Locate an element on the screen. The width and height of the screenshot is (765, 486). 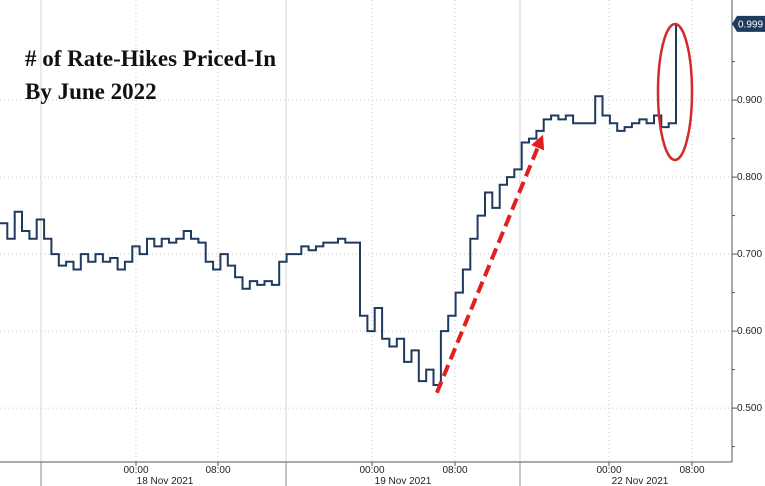
x-date-label: 22 Nov 2021 is located at coordinates (640, 481).